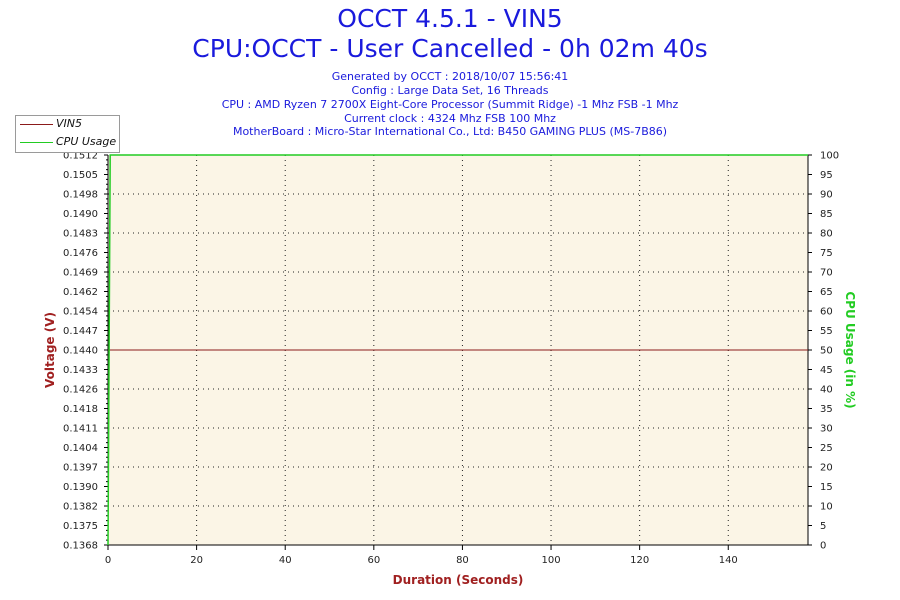 The image size is (900, 600). What do you see at coordinates (80, 448) in the screenshot?
I see `y-tick-label-left: 0.1404` at bounding box center [80, 448].